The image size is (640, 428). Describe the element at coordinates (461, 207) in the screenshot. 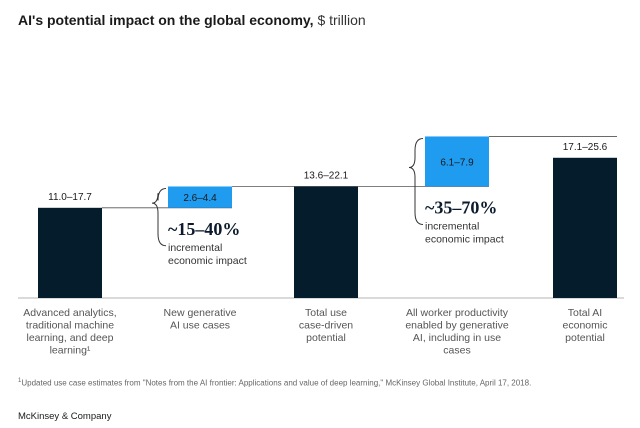

I see `impact-percentage: ~35–70%` at that location.